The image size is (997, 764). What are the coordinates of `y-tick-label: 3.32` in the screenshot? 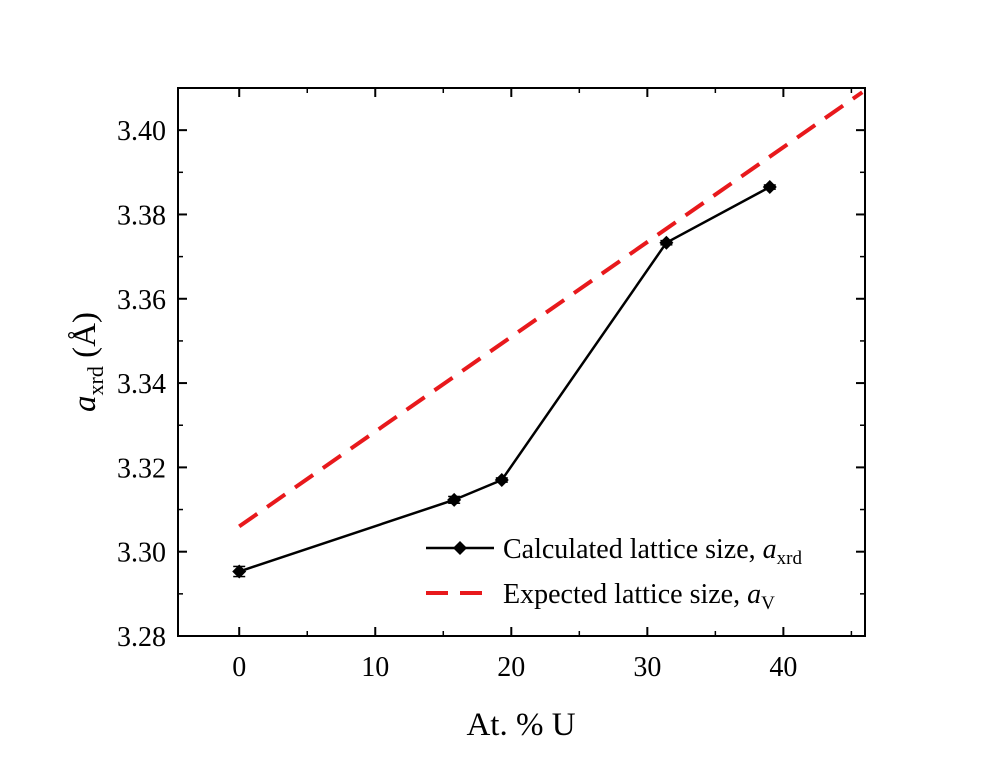 It's located at (141, 468).